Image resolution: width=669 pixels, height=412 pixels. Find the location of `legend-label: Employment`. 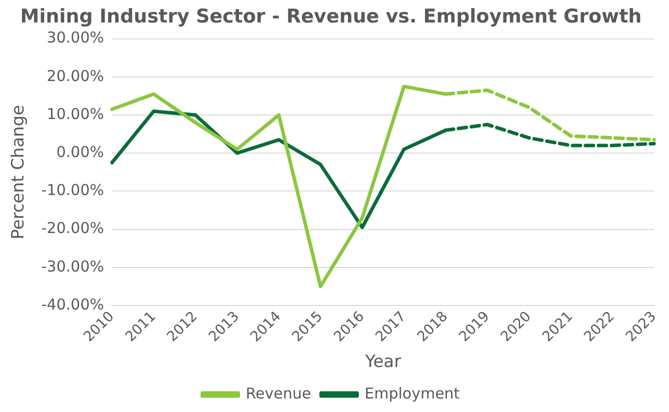

legend-label: Employment is located at coordinates (412, 393).